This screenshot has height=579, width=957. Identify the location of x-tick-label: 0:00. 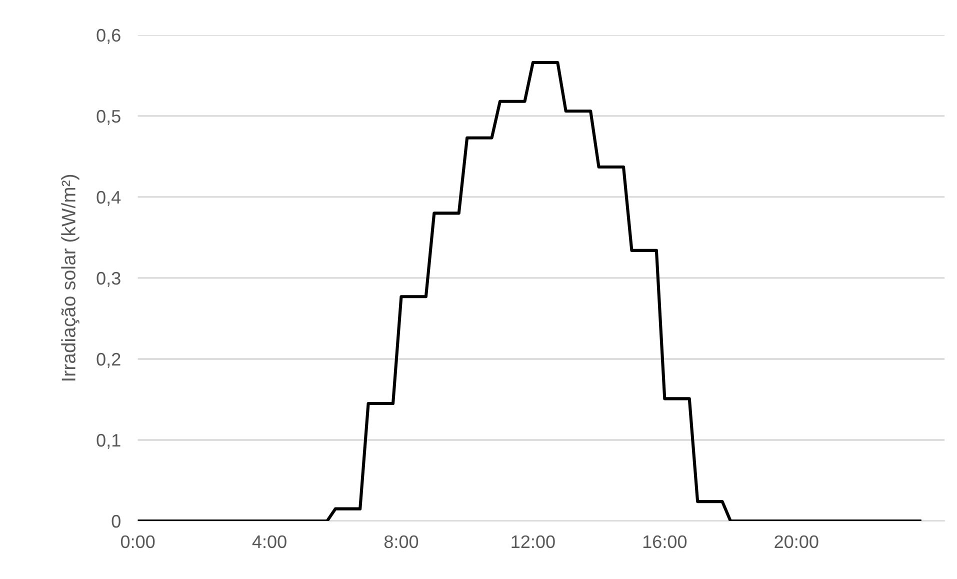
(137, 541).